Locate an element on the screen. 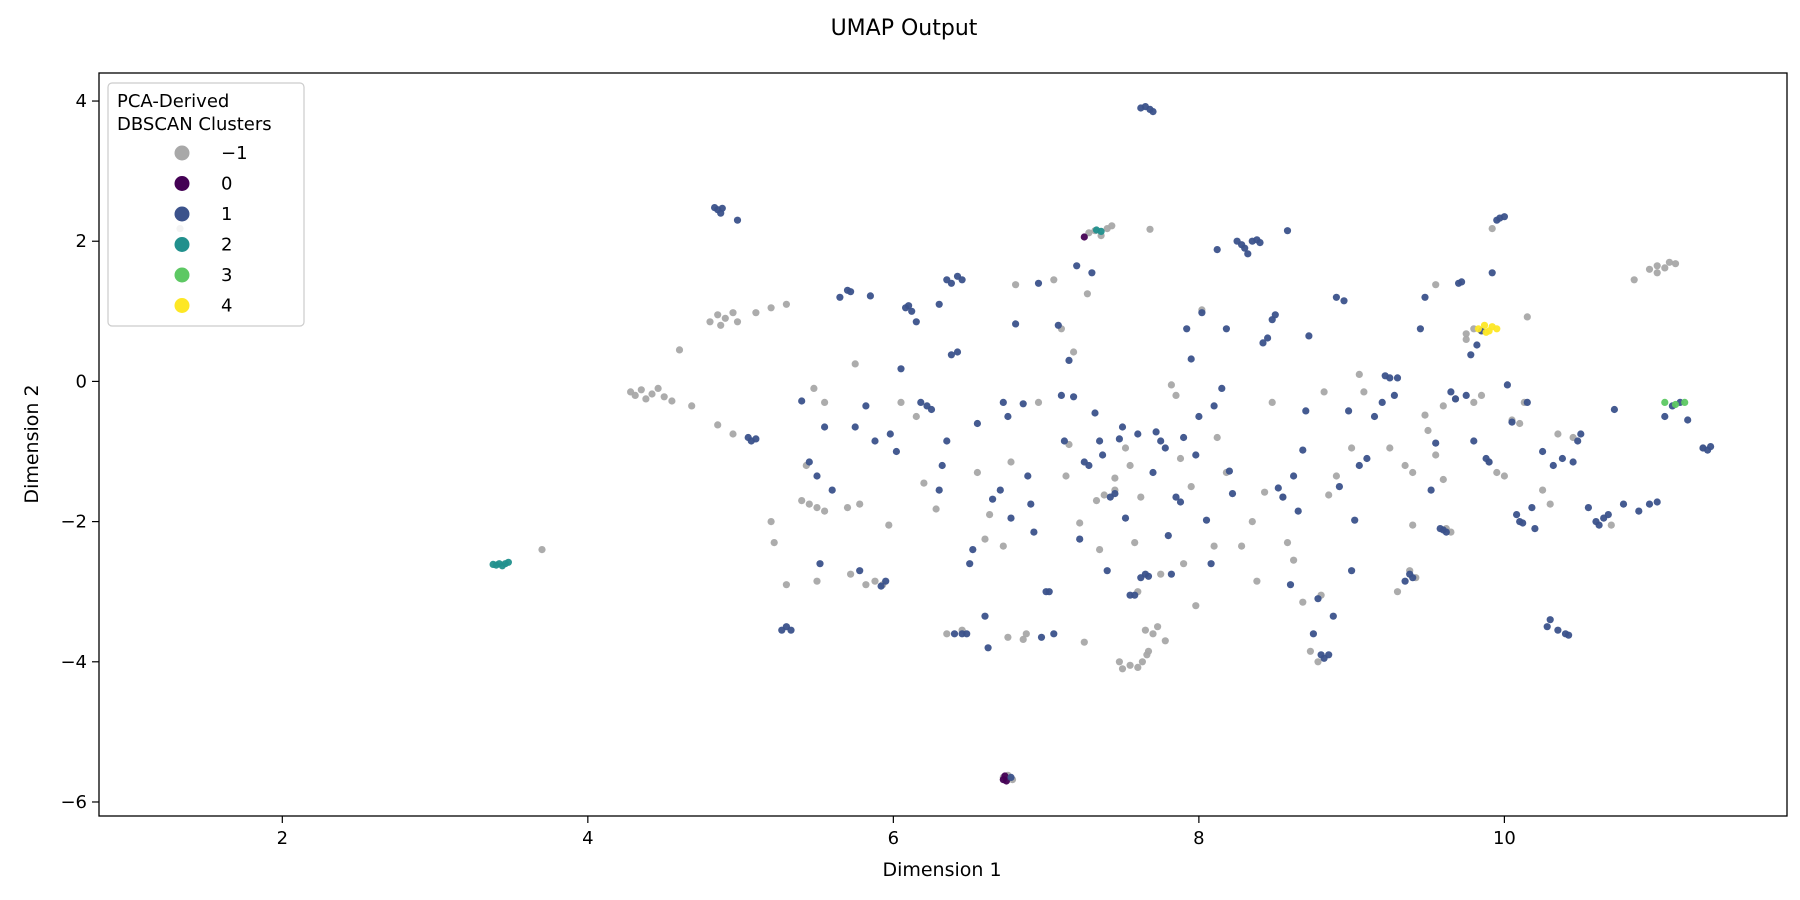 The image size is (1800, 900). x-tick-label: 10 is located at coordinates (1504, 838).